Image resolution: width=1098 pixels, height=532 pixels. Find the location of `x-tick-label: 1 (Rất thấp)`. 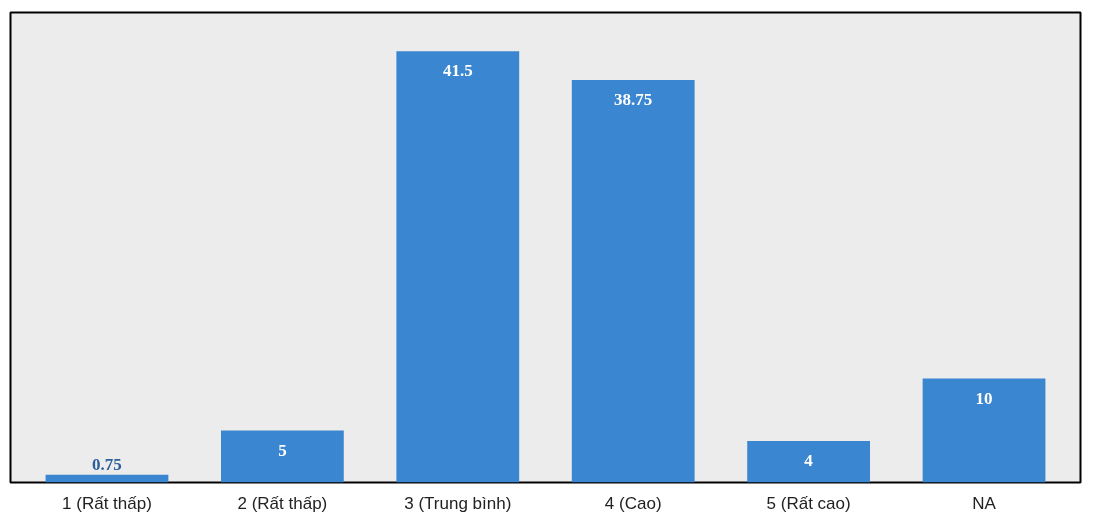

x-tick-label: 1 (Rất thấp) is located at coordinates (107, 503).